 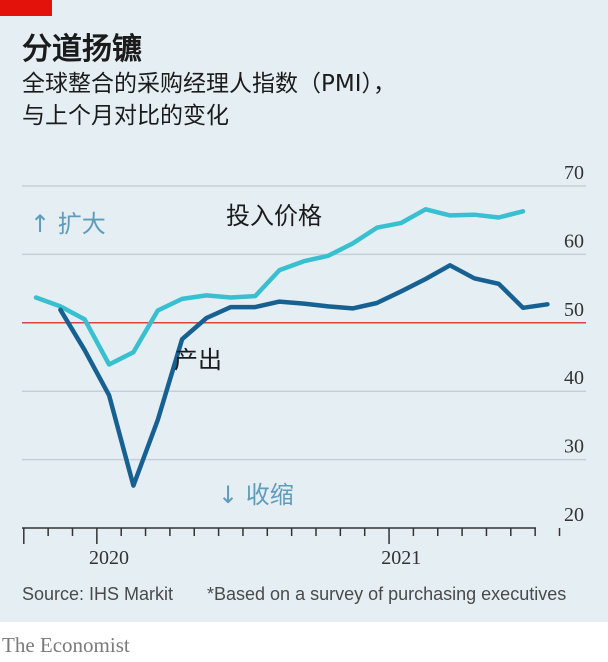 I want to click on y-tick-label: 20, so click(x=574, y=515).